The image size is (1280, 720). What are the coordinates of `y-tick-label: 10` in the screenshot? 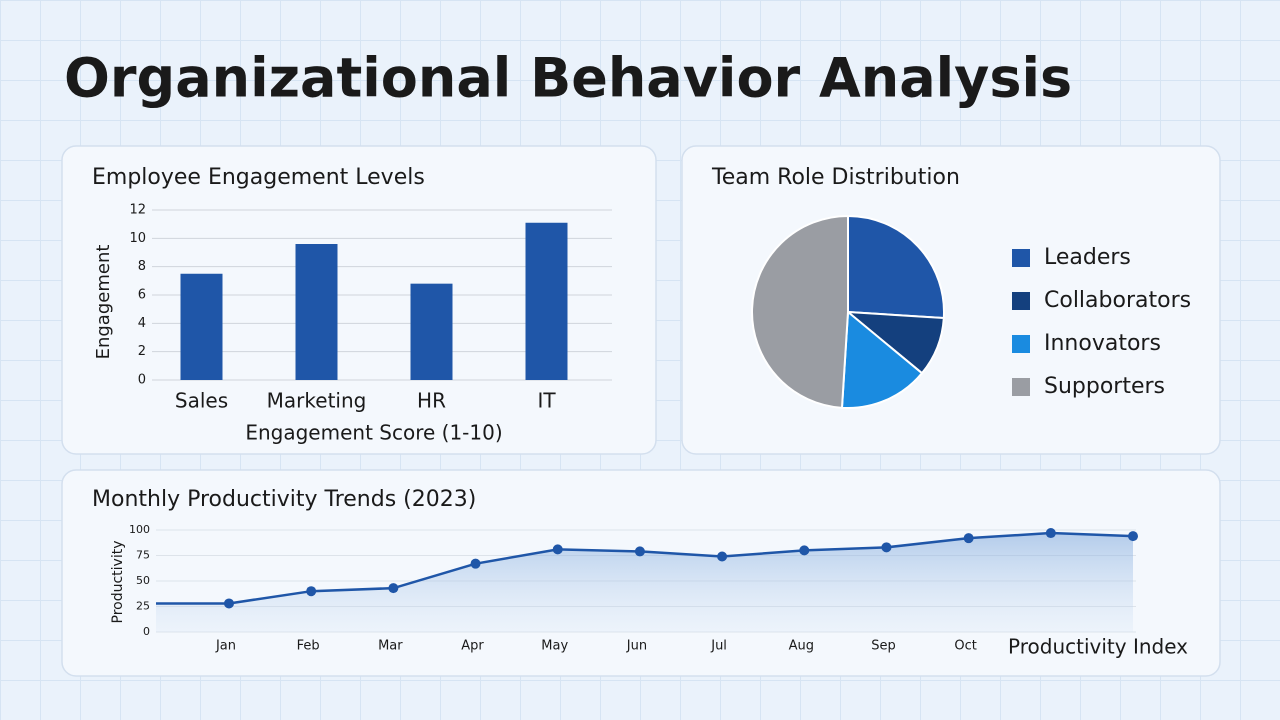 It's located at (137, 238).